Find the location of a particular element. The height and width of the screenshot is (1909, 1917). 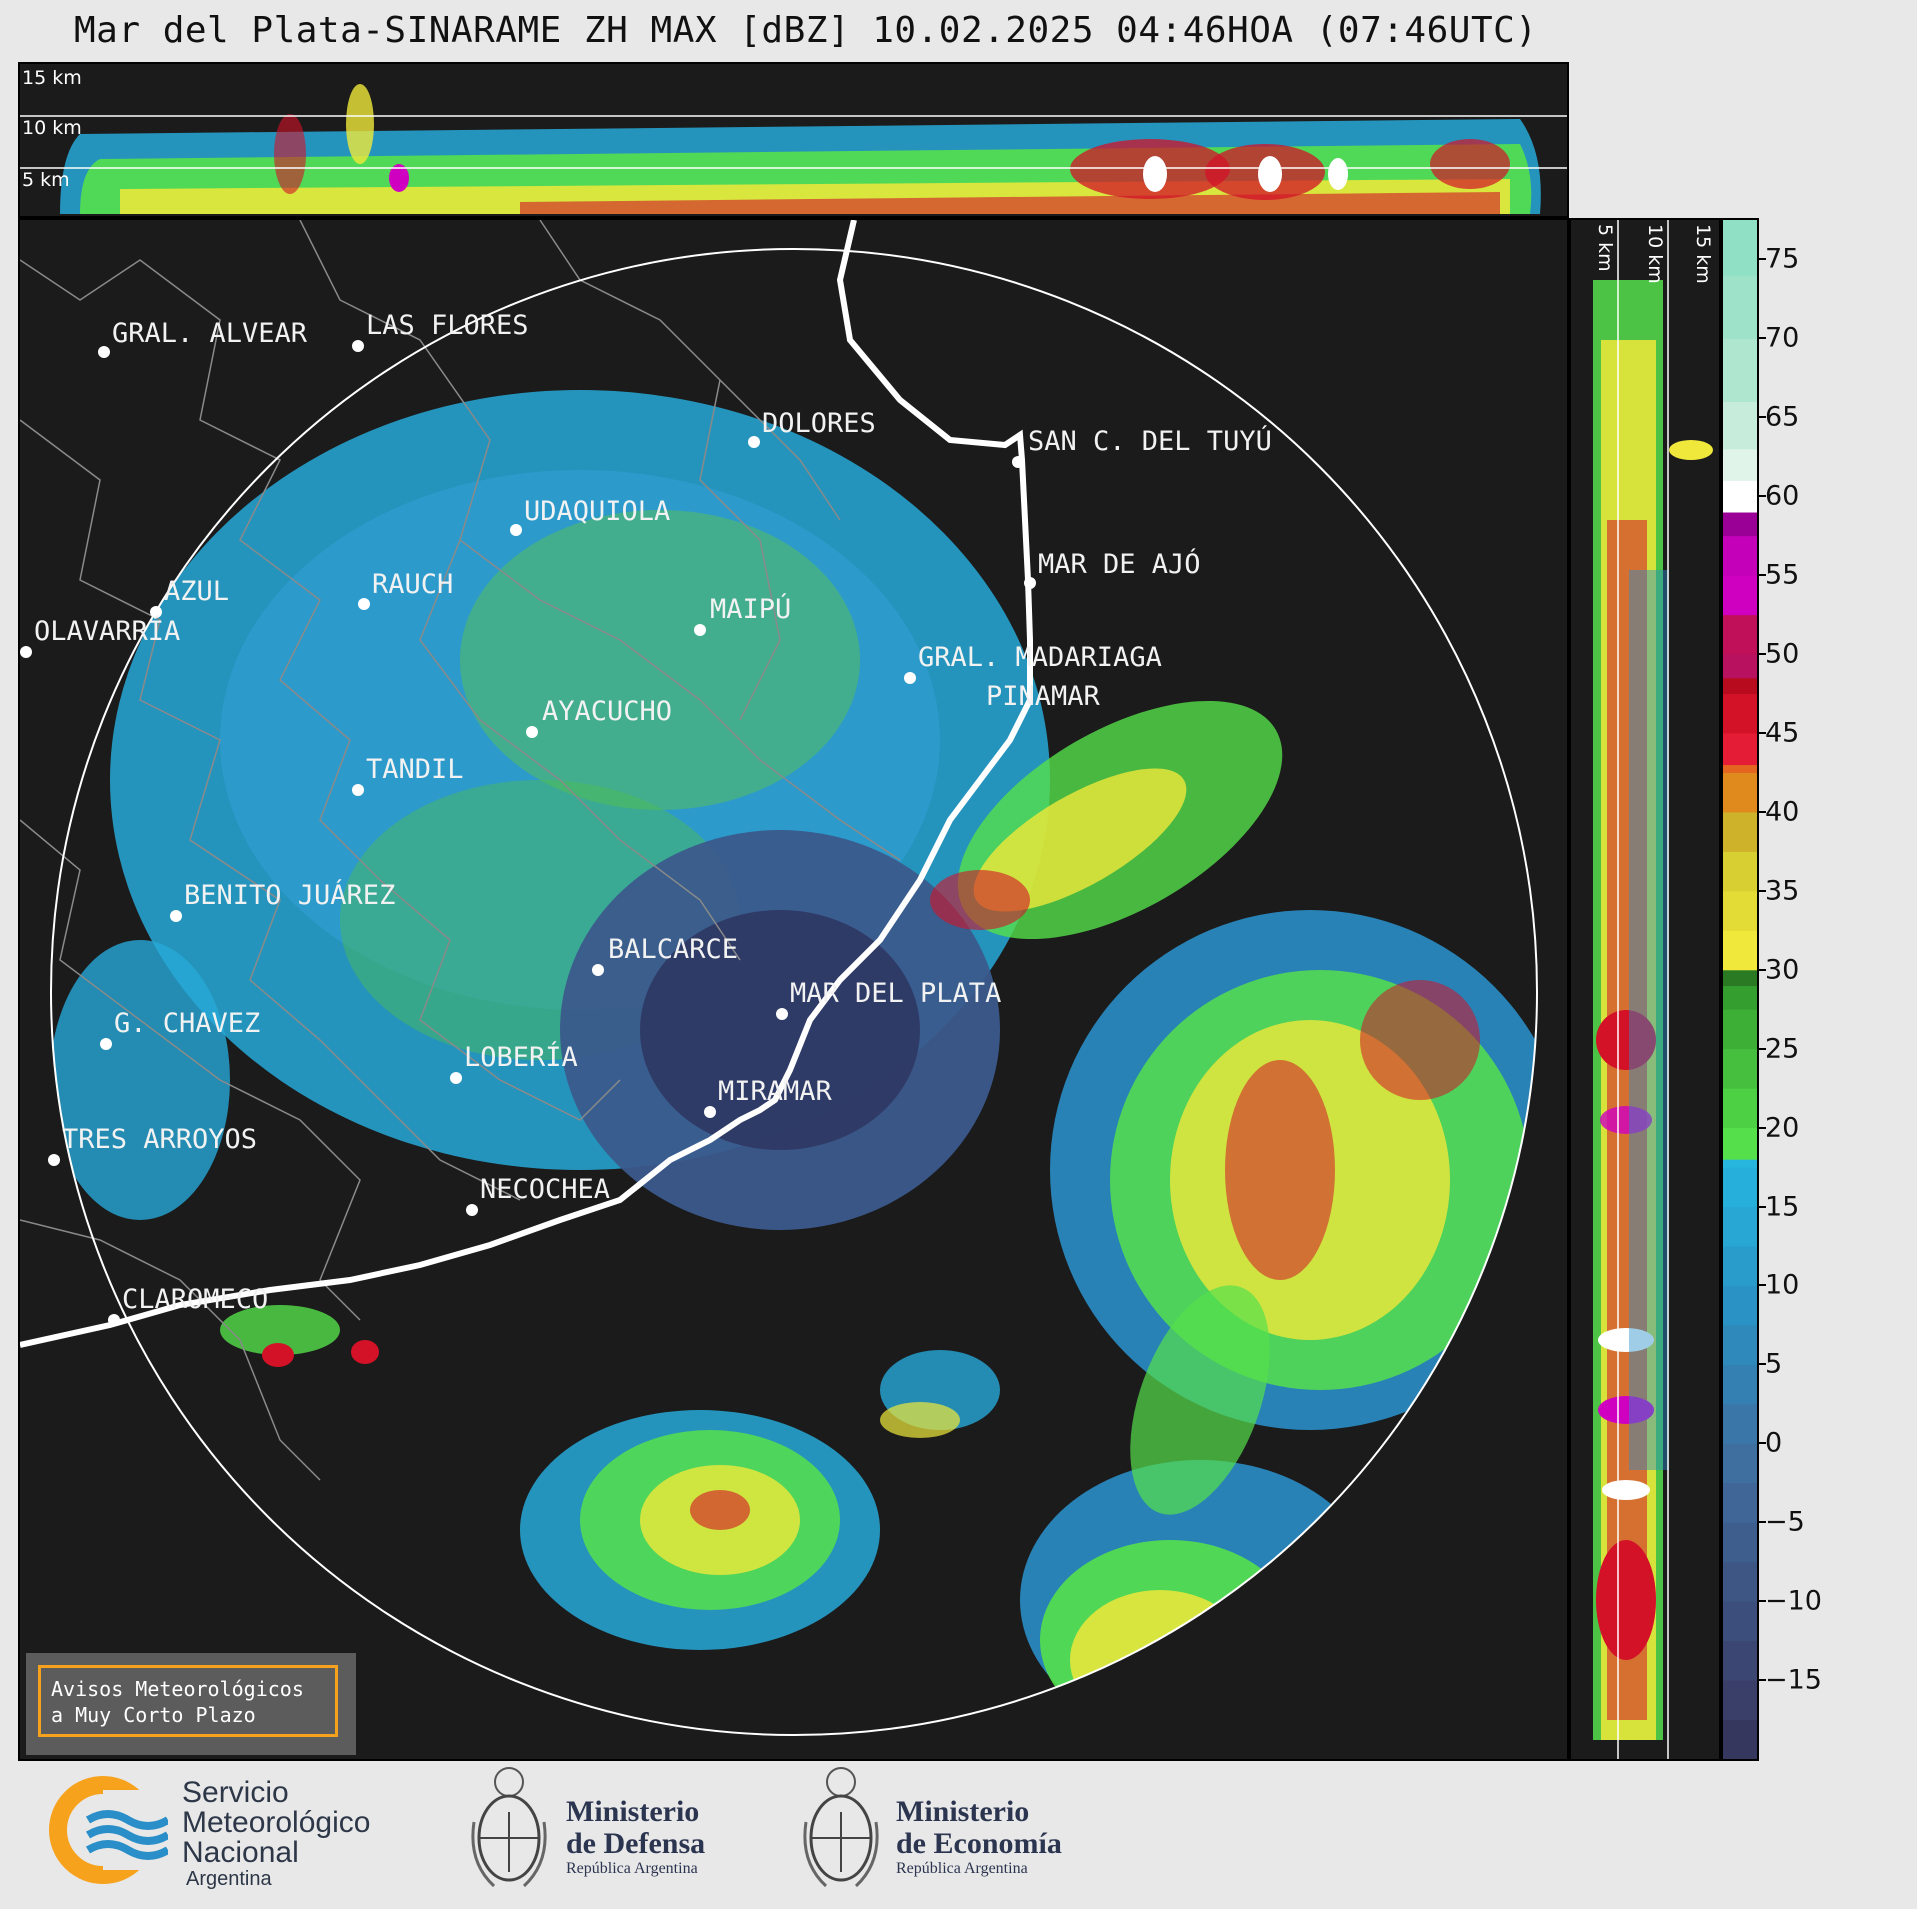

city-label-miramar: MIRAMAR is located at coordinates (775, 1091).